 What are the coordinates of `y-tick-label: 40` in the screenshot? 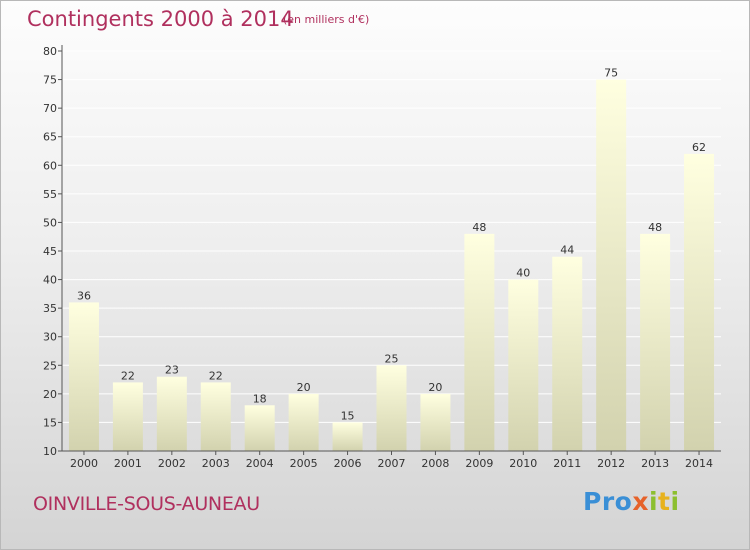 It's located at (50, 280).